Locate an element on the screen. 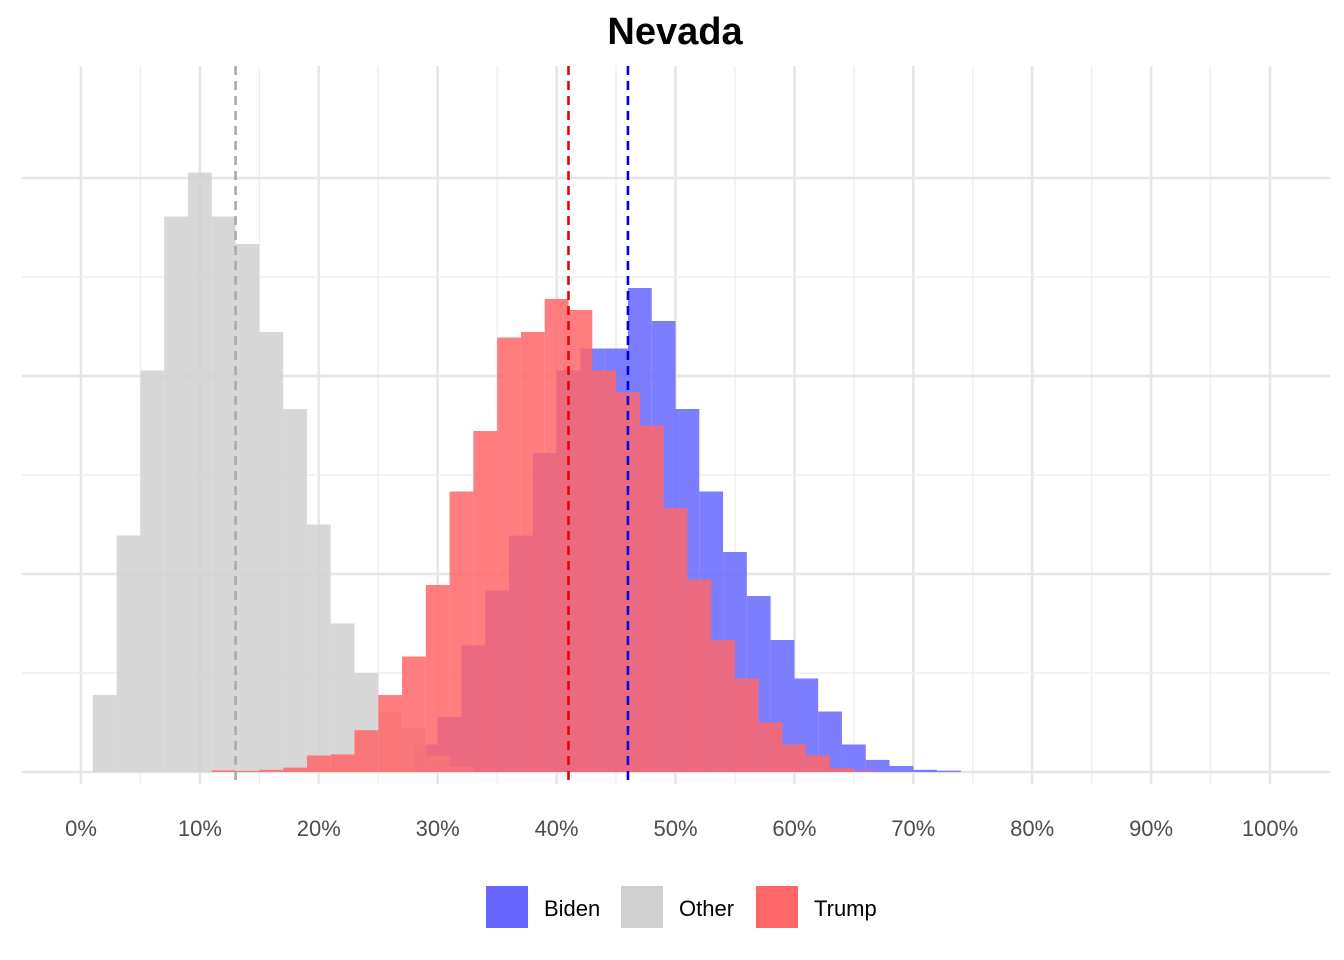  x-tick-label: 70% is located at coordinates (913, 828).